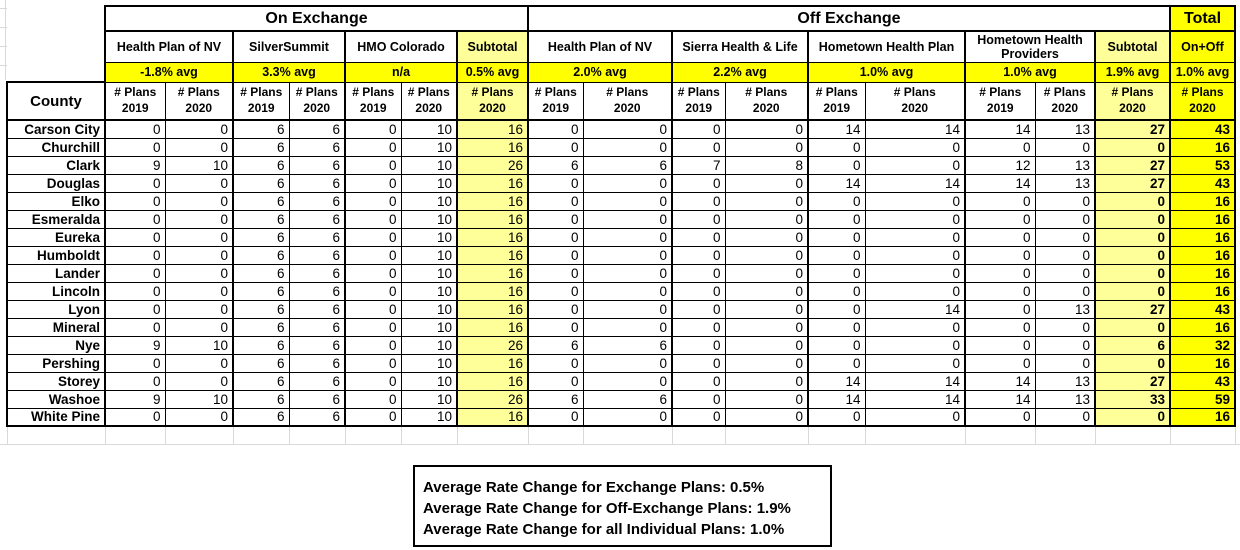  Describe the element at coordinates (1132, 72) in the screenshot. I see `avg-rate-cell: 1.9% avg` at that location.